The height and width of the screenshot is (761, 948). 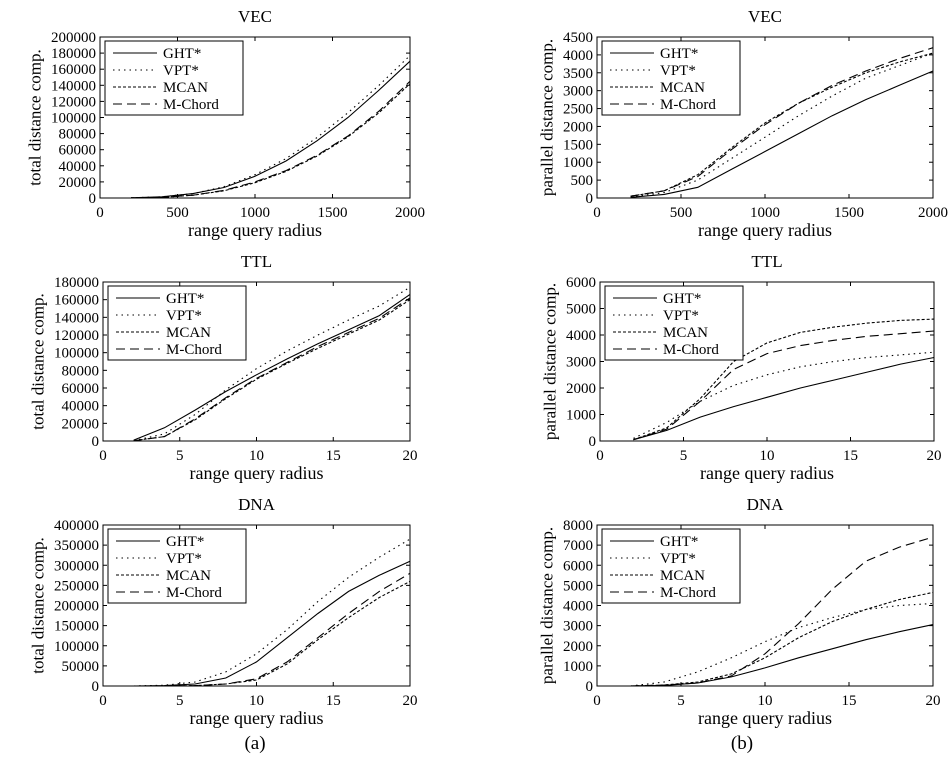 I want to click on series-line-mcan, so click(x=782, y=124).